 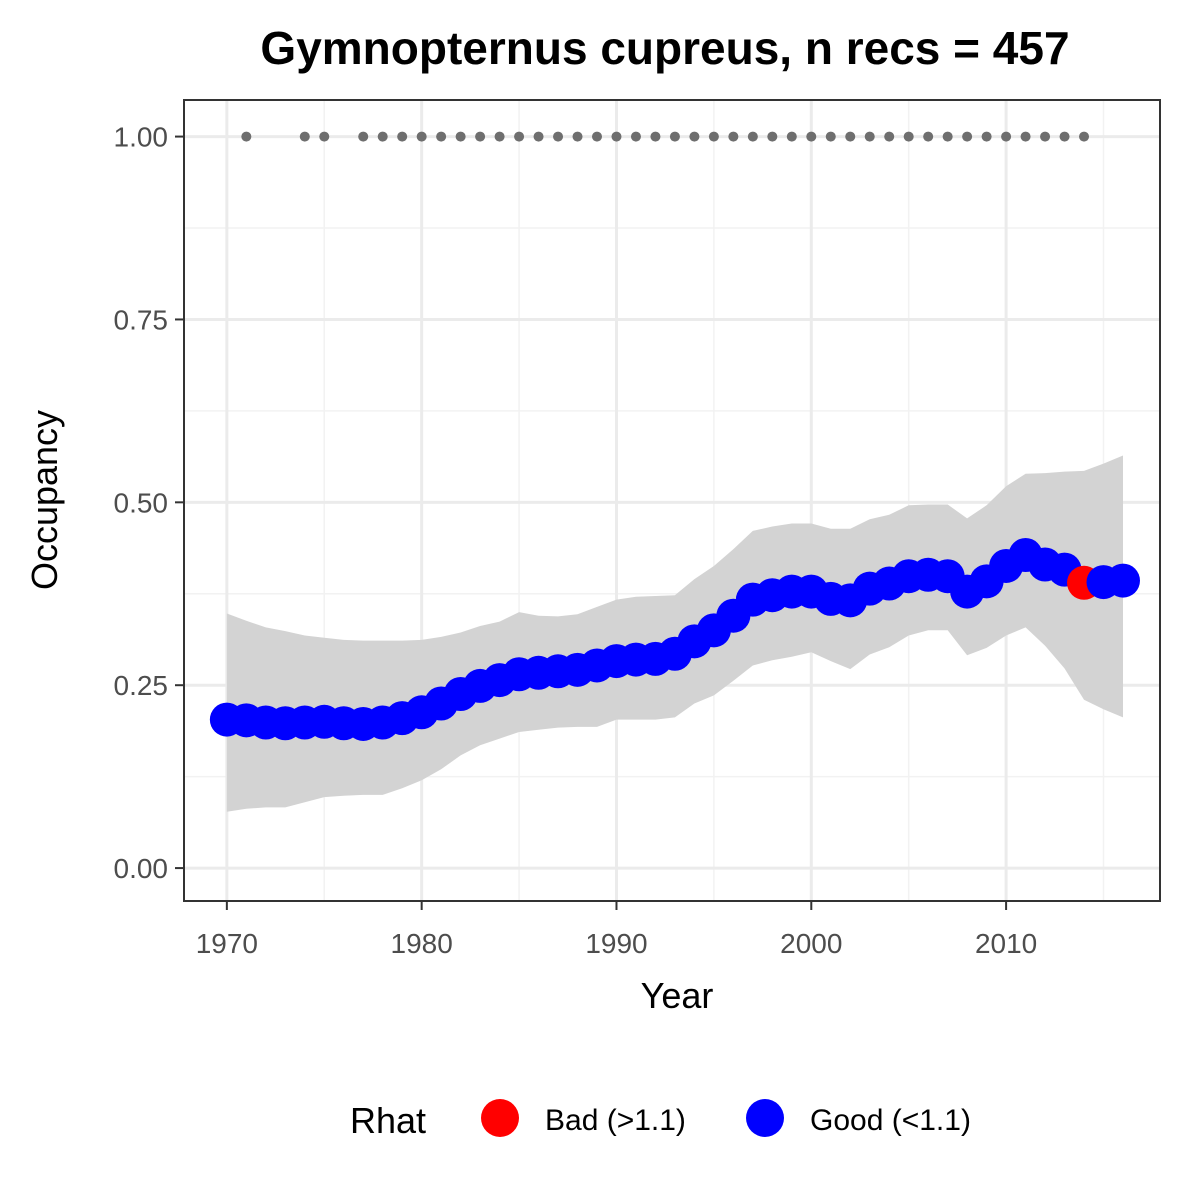 I want to click on legend-title: Rhat, so click(x=388, y=1120).